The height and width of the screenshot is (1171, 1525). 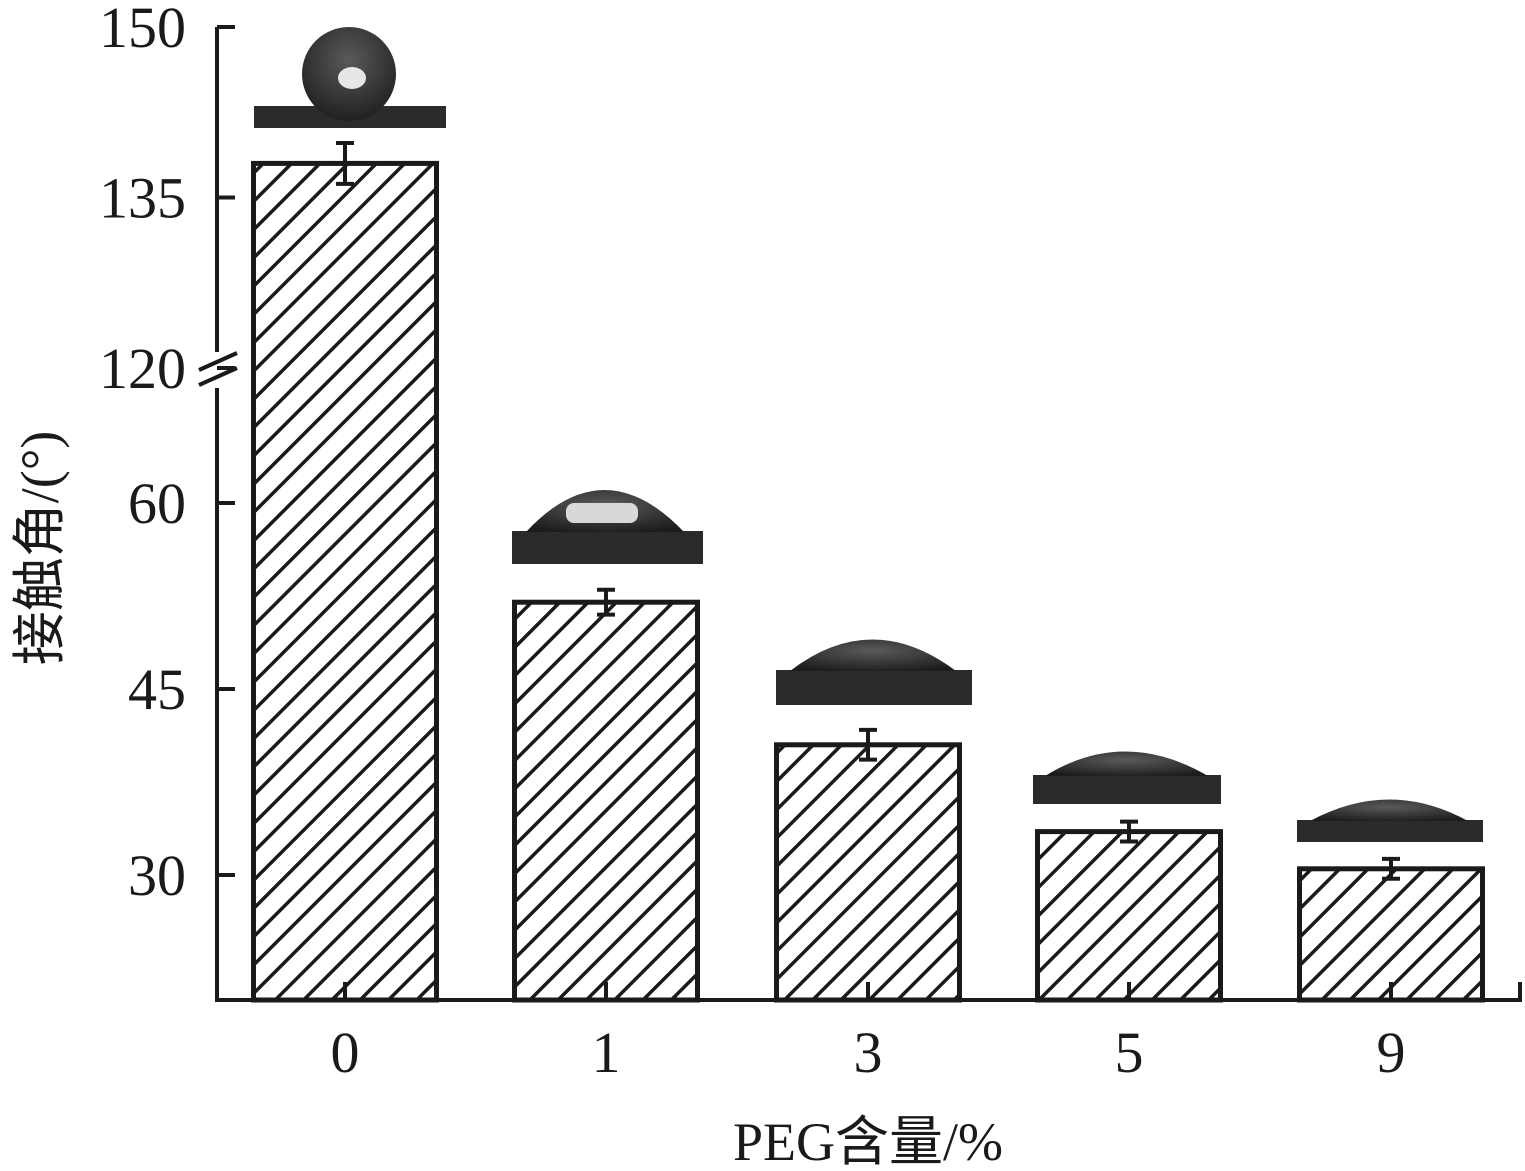 I want to click on x-tick-label: 1, so click(x=606, y=1052).